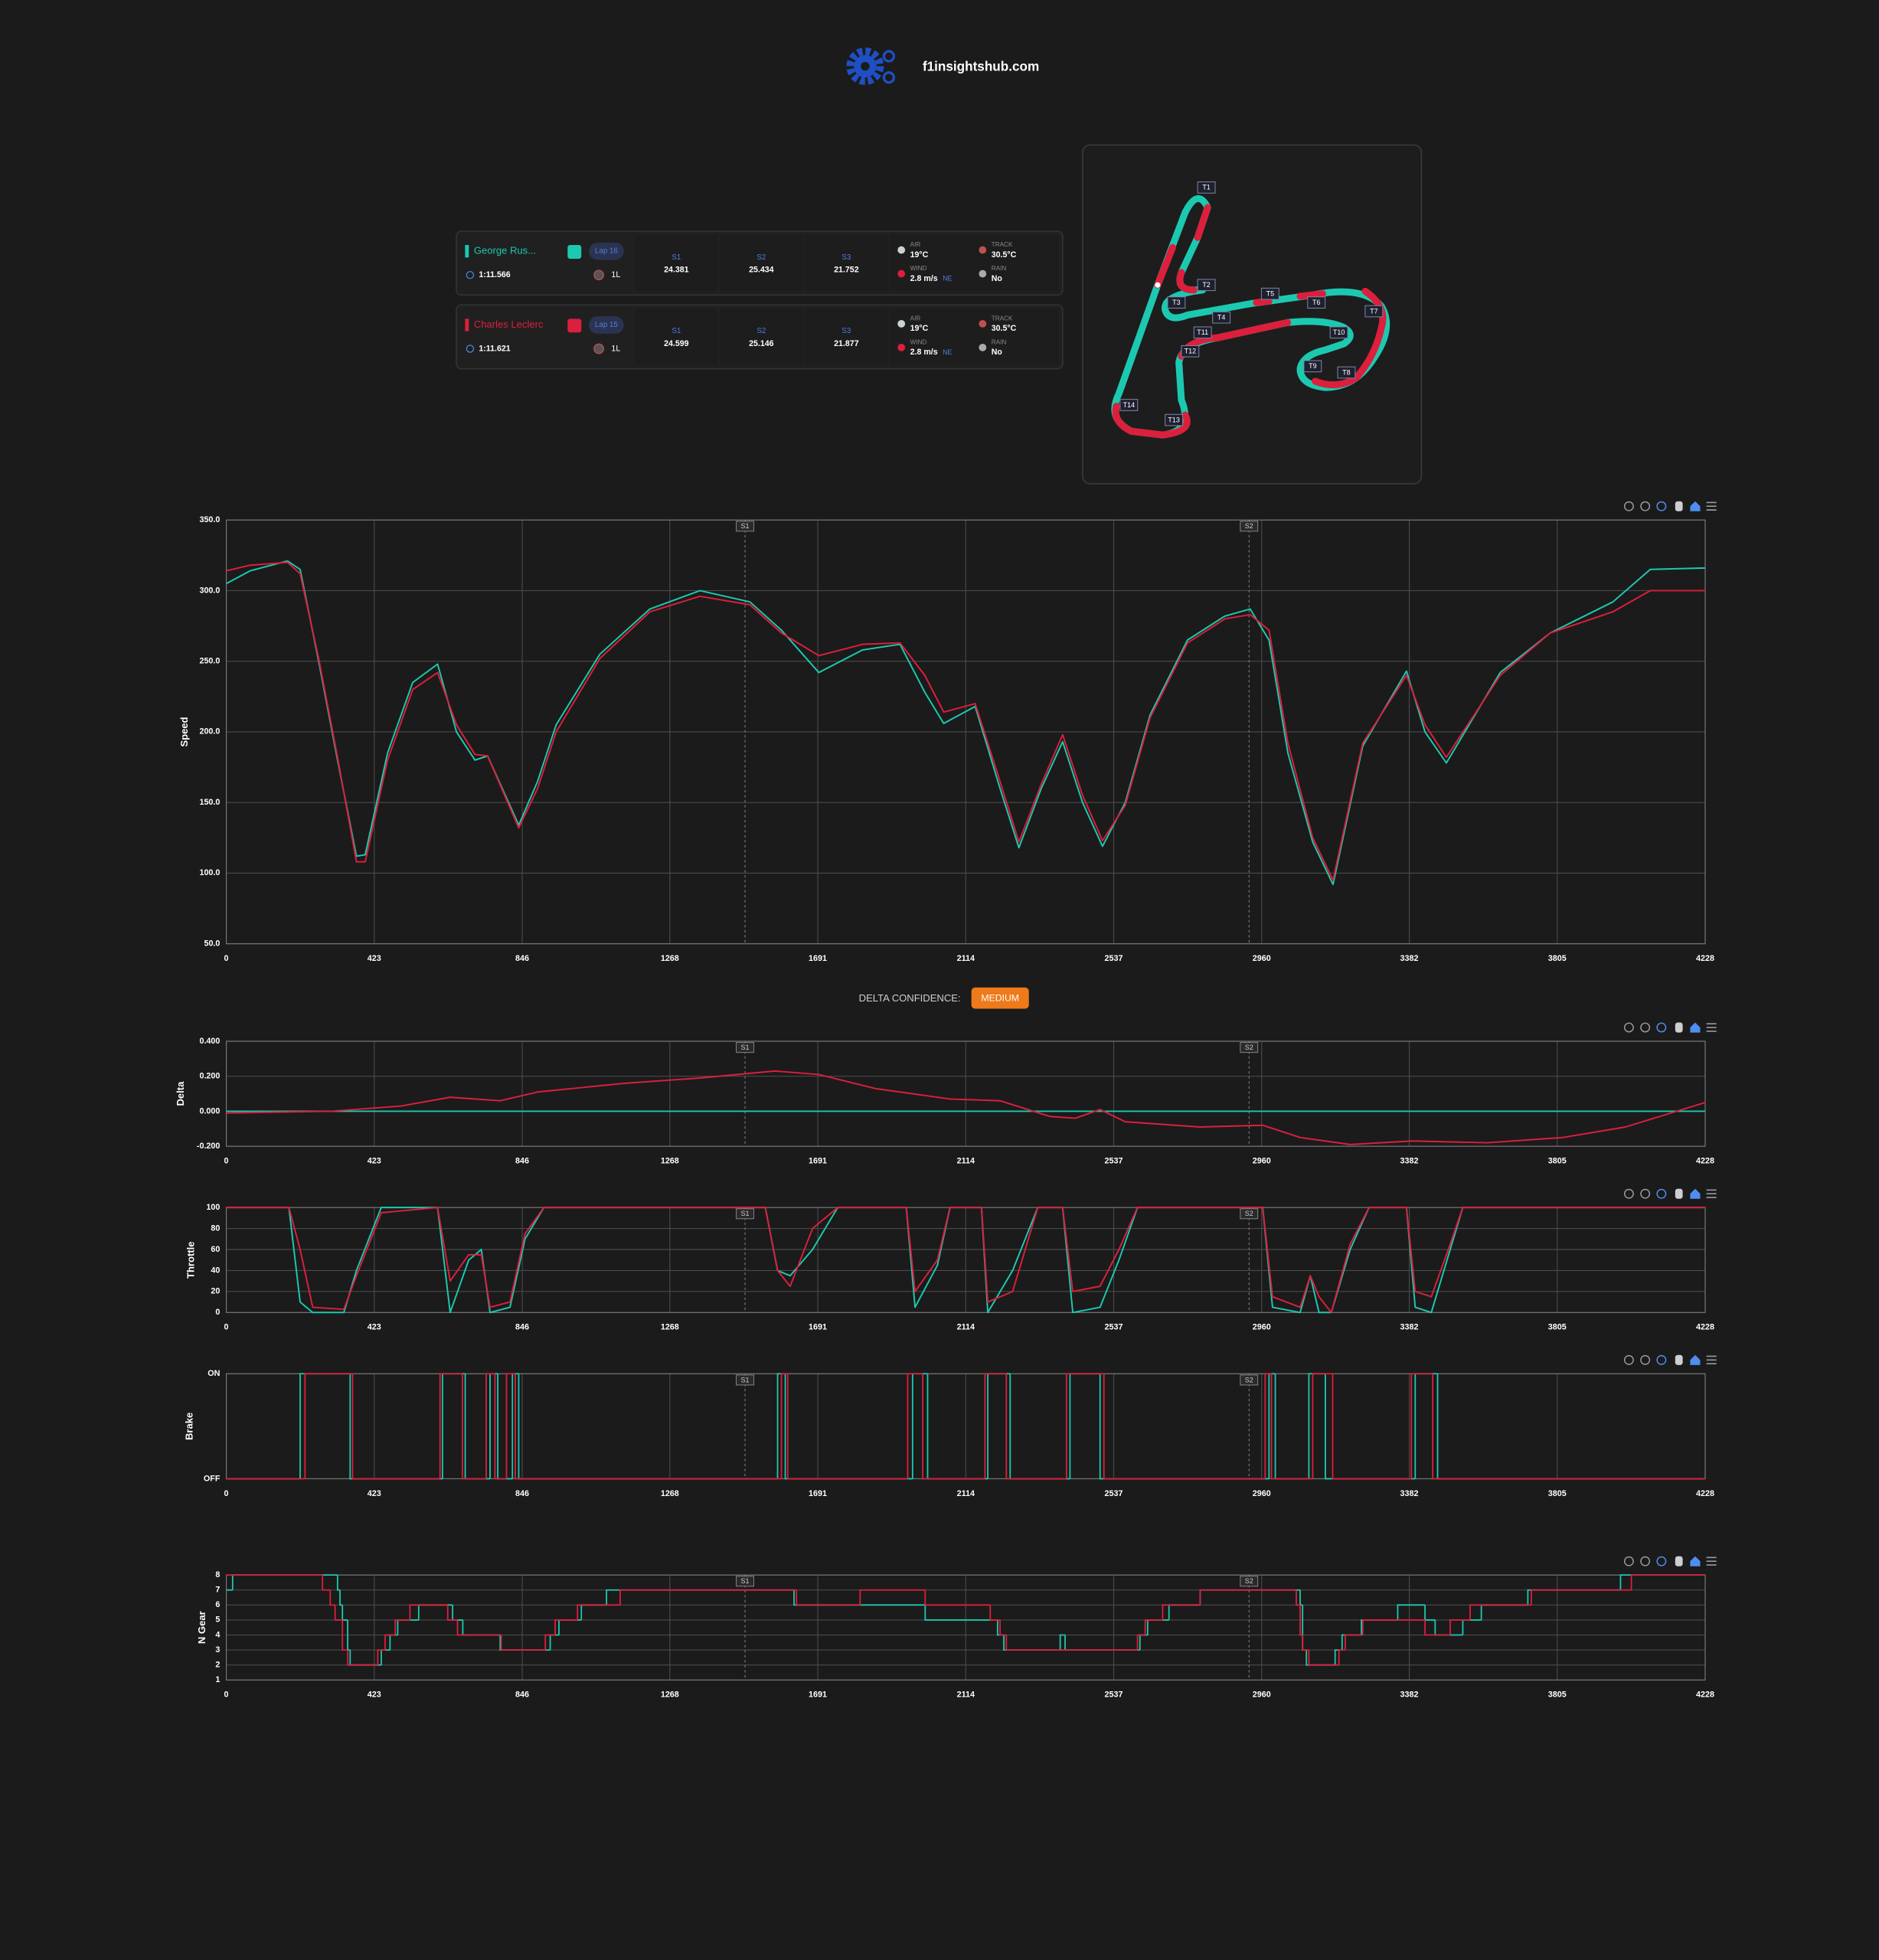 This screenshot has height=1960, width=1879. Describe the element at coordinates (846, 269) in the screenshot. I see `sector-time: 21.752` at that location.